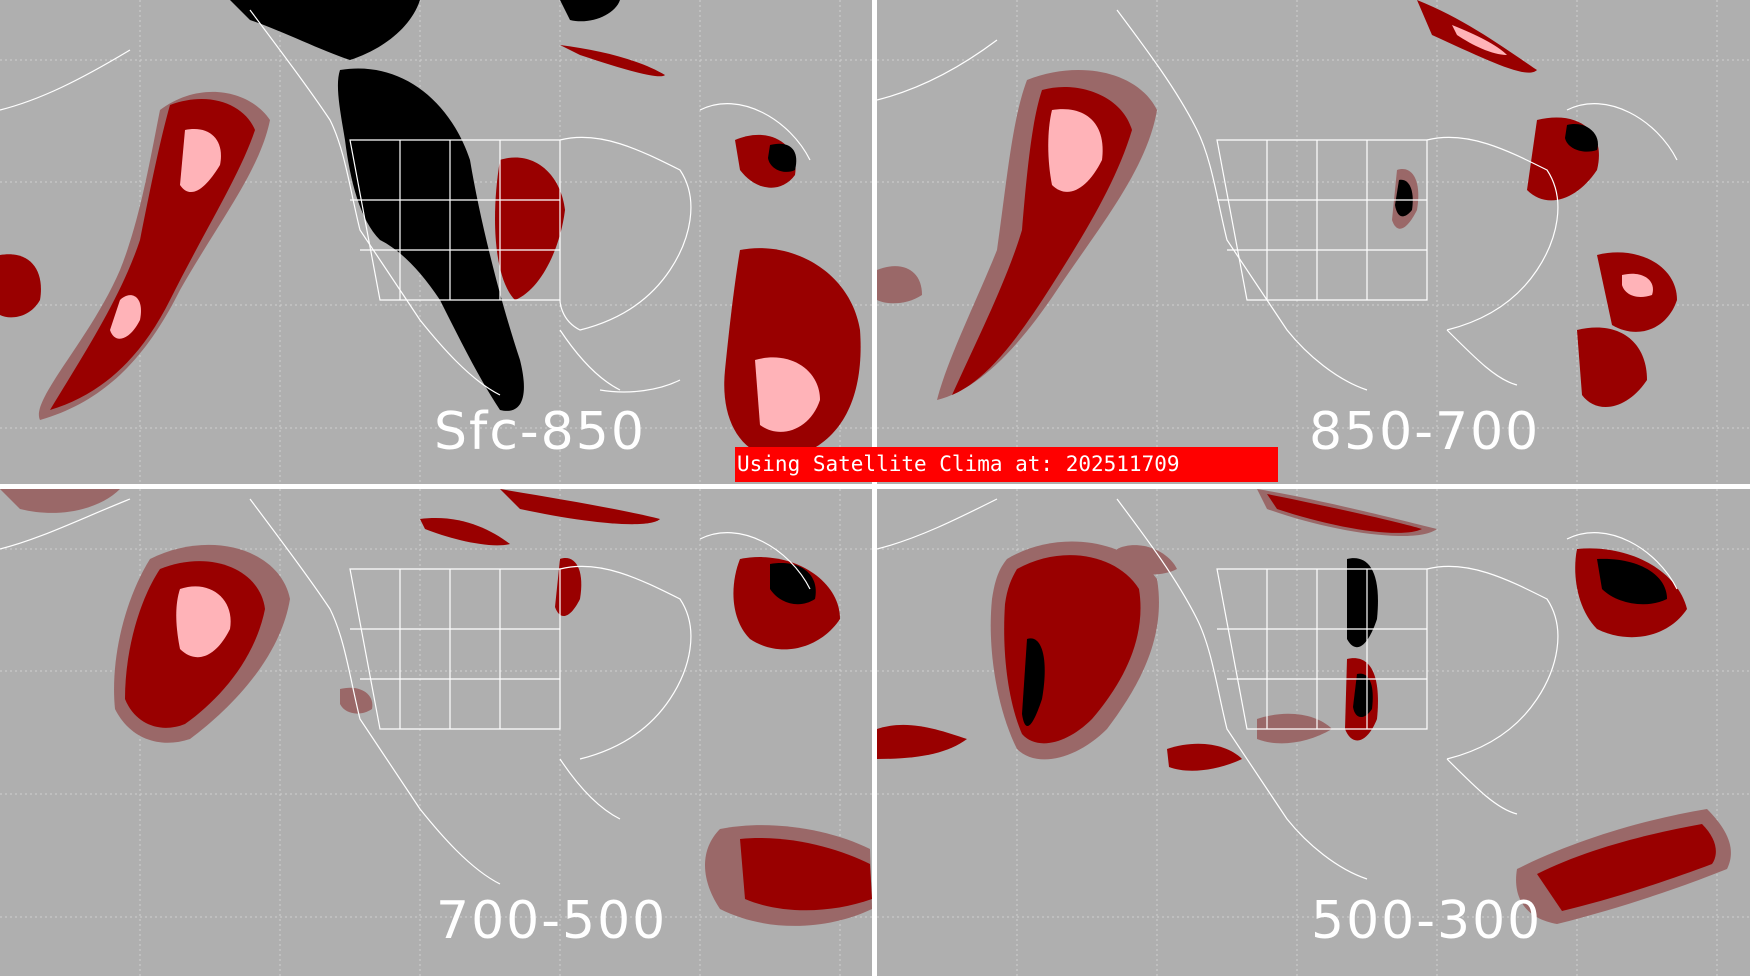  I want to click on layer-label-700-500: 700-500, so click(552, 921).